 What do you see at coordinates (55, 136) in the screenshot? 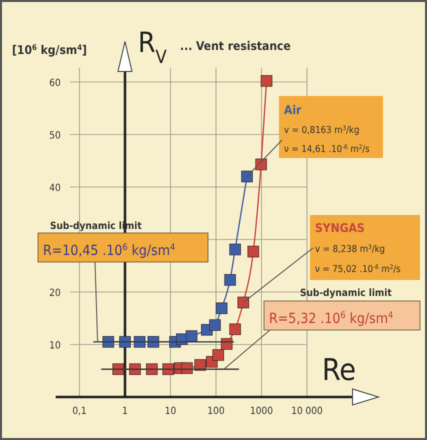
I see `y-tick-label: 50` at bounding box center [55, 136].